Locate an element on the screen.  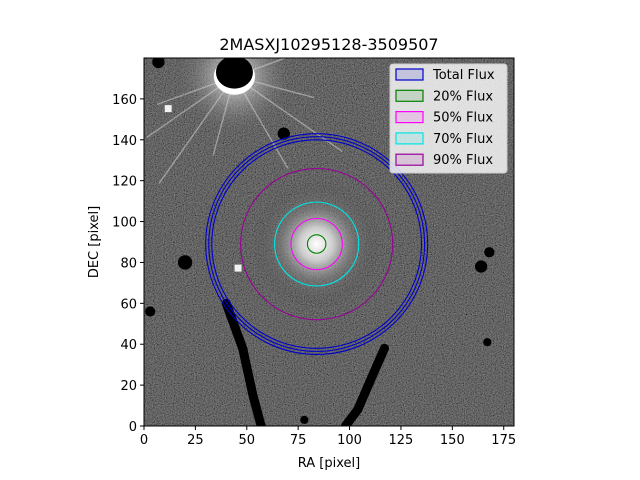
saturated-core is located at coordinates (234, 73).